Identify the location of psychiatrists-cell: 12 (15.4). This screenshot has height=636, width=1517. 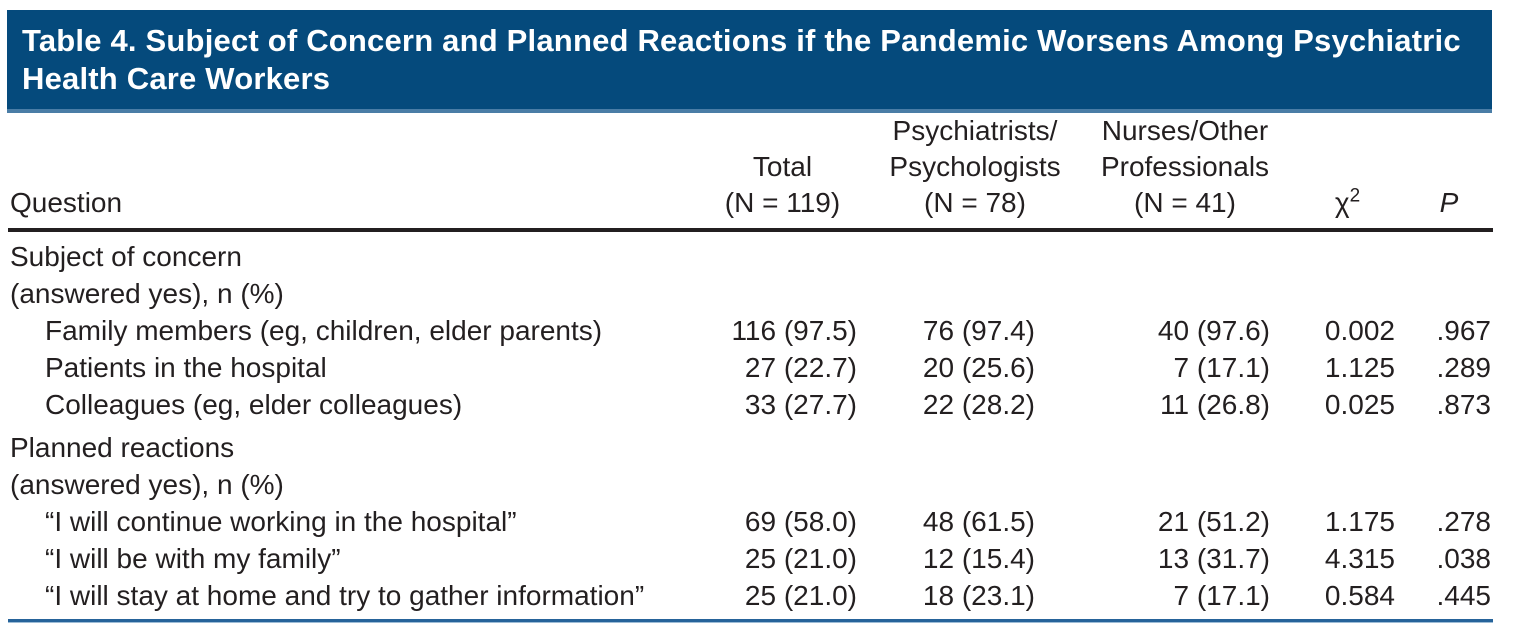
(978, 558).